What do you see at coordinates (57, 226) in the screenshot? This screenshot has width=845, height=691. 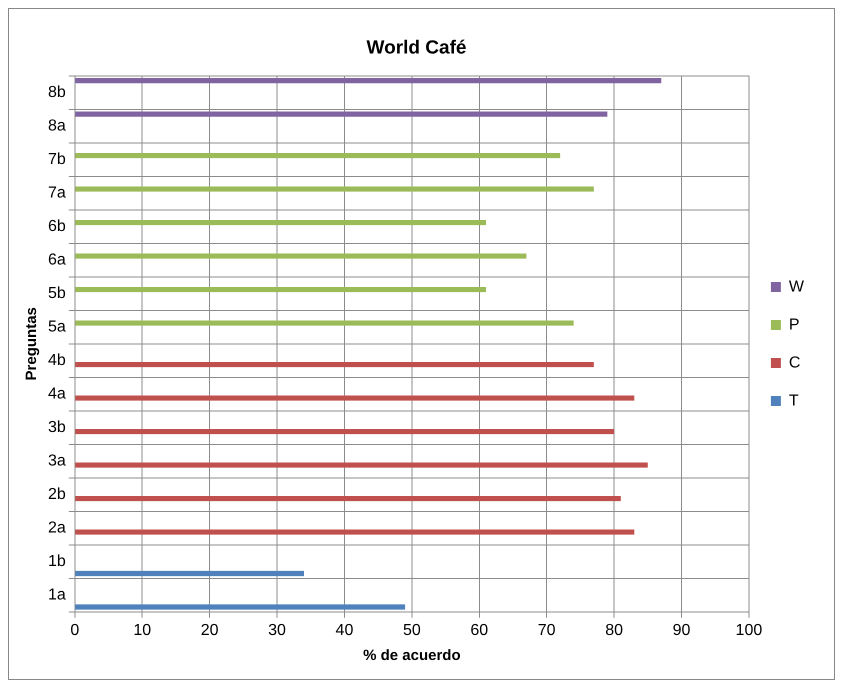 I see `y-tick-label: 6b` at bounding box center [57, 226].